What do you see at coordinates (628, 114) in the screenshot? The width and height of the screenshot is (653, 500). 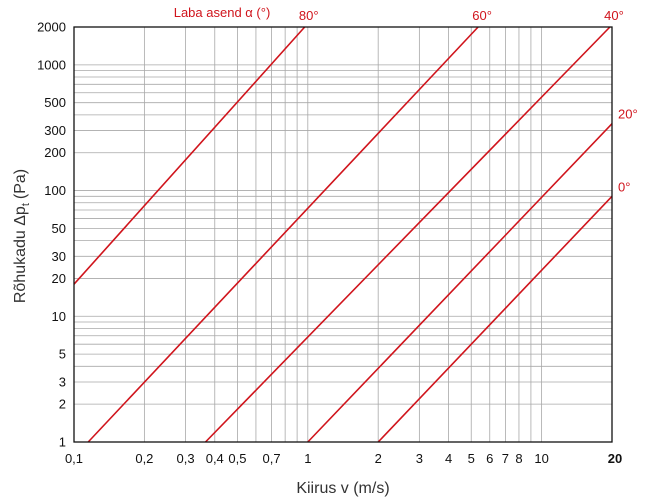 I see `series-label-3: 20°` at bounding box center [628, 114].